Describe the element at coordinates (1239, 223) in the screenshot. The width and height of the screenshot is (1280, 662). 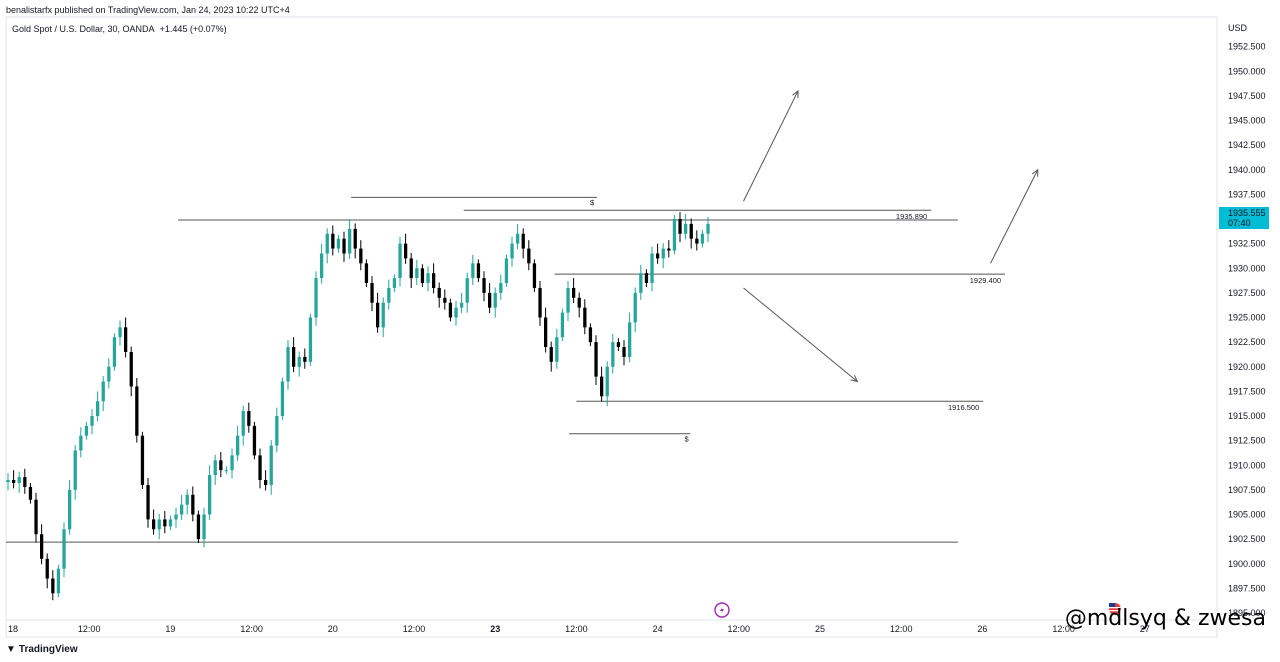
I see `last-price-countdown: 07:40` at that location.